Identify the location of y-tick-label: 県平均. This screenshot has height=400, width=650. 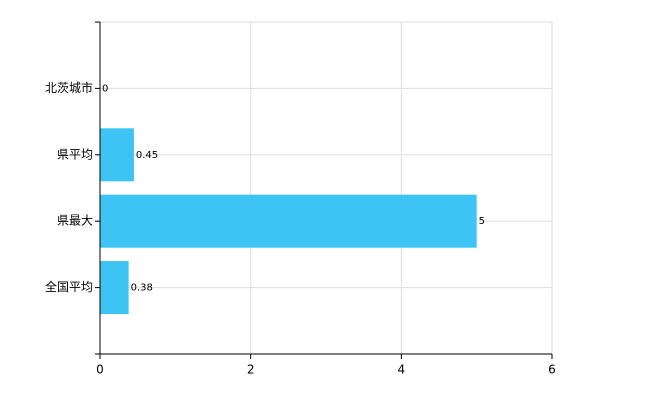
(75, 154).